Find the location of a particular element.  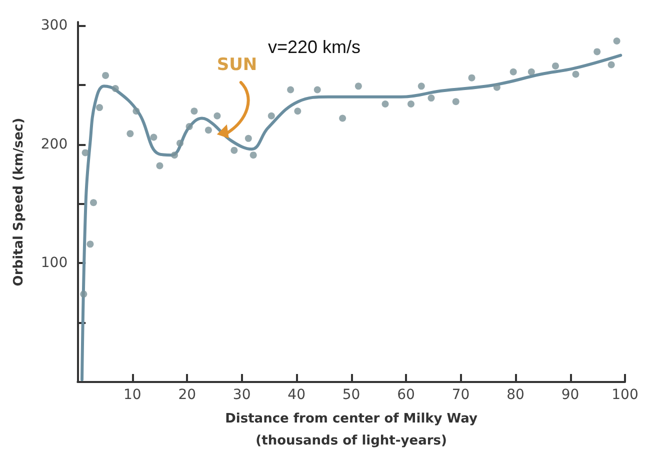

annotation: SUN is located at coordinates (237, 64).